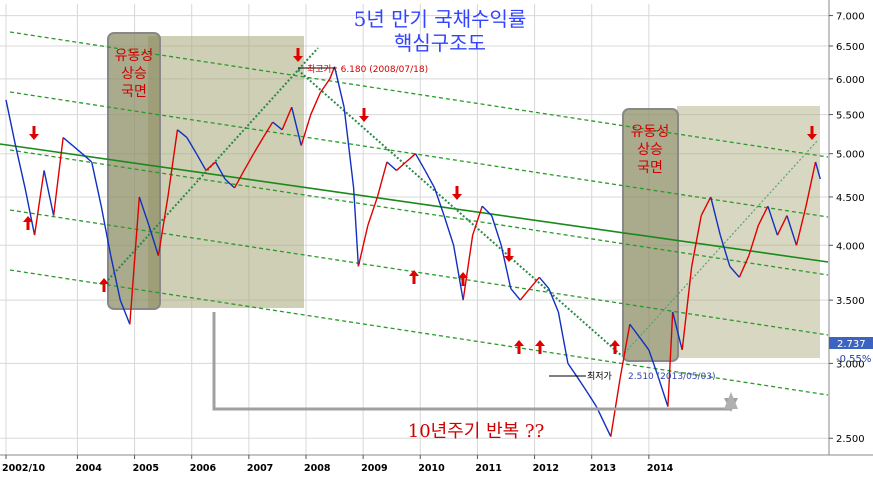 This screenshot has width=873, height=478. What do you see at coordinates (546, 468) in the screenshot?
I see `x-tick-label: 2012` at bounding box center [546, 468].